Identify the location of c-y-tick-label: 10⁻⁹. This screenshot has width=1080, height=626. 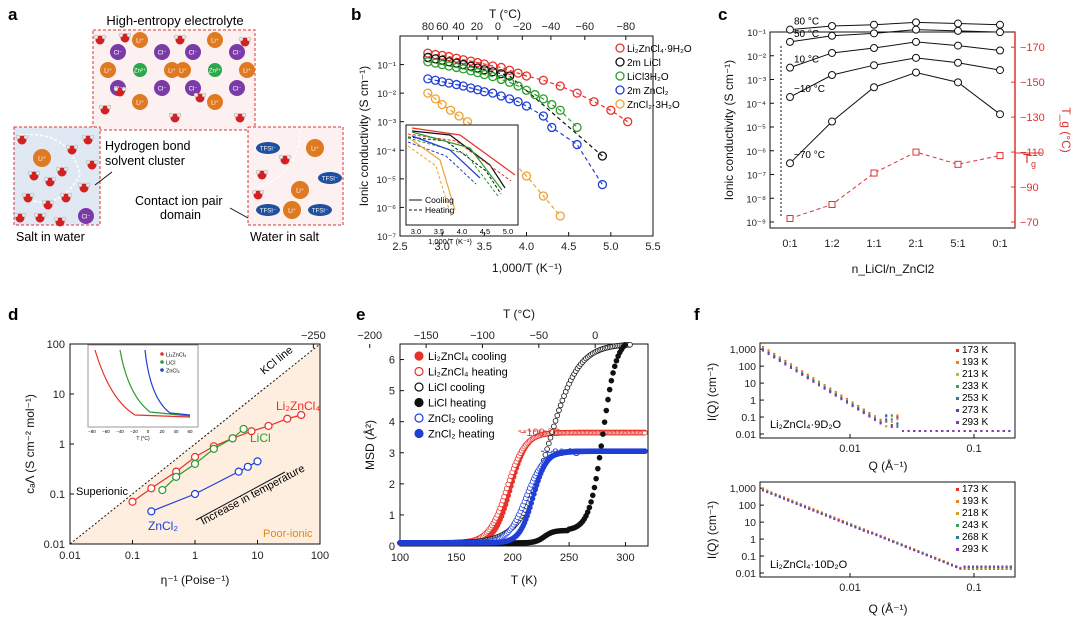
(756, 223).